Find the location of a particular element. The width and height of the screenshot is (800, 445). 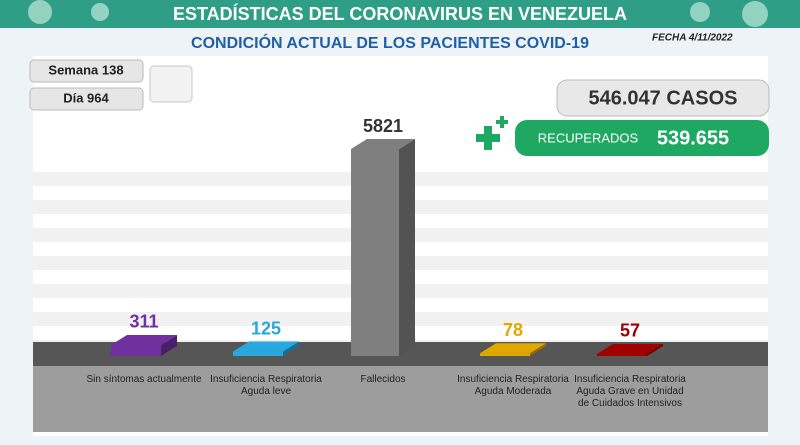

value-label: 125 is located at coordinates (266, 328).